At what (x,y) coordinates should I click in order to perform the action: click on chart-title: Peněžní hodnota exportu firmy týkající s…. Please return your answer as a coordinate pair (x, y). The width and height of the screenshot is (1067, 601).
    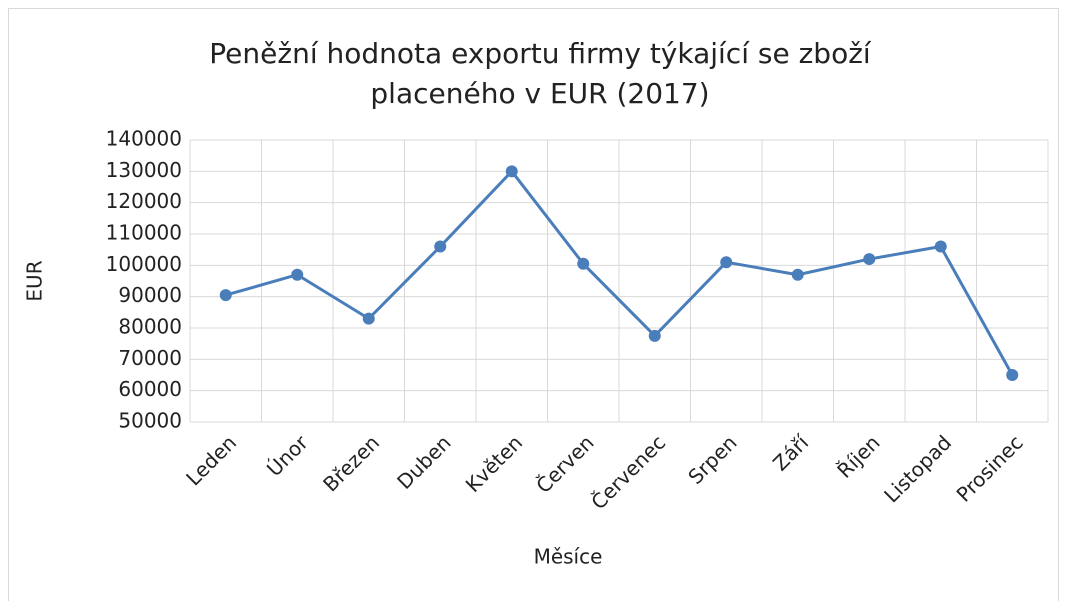
    Looking at the image, I should click on (540, 73).